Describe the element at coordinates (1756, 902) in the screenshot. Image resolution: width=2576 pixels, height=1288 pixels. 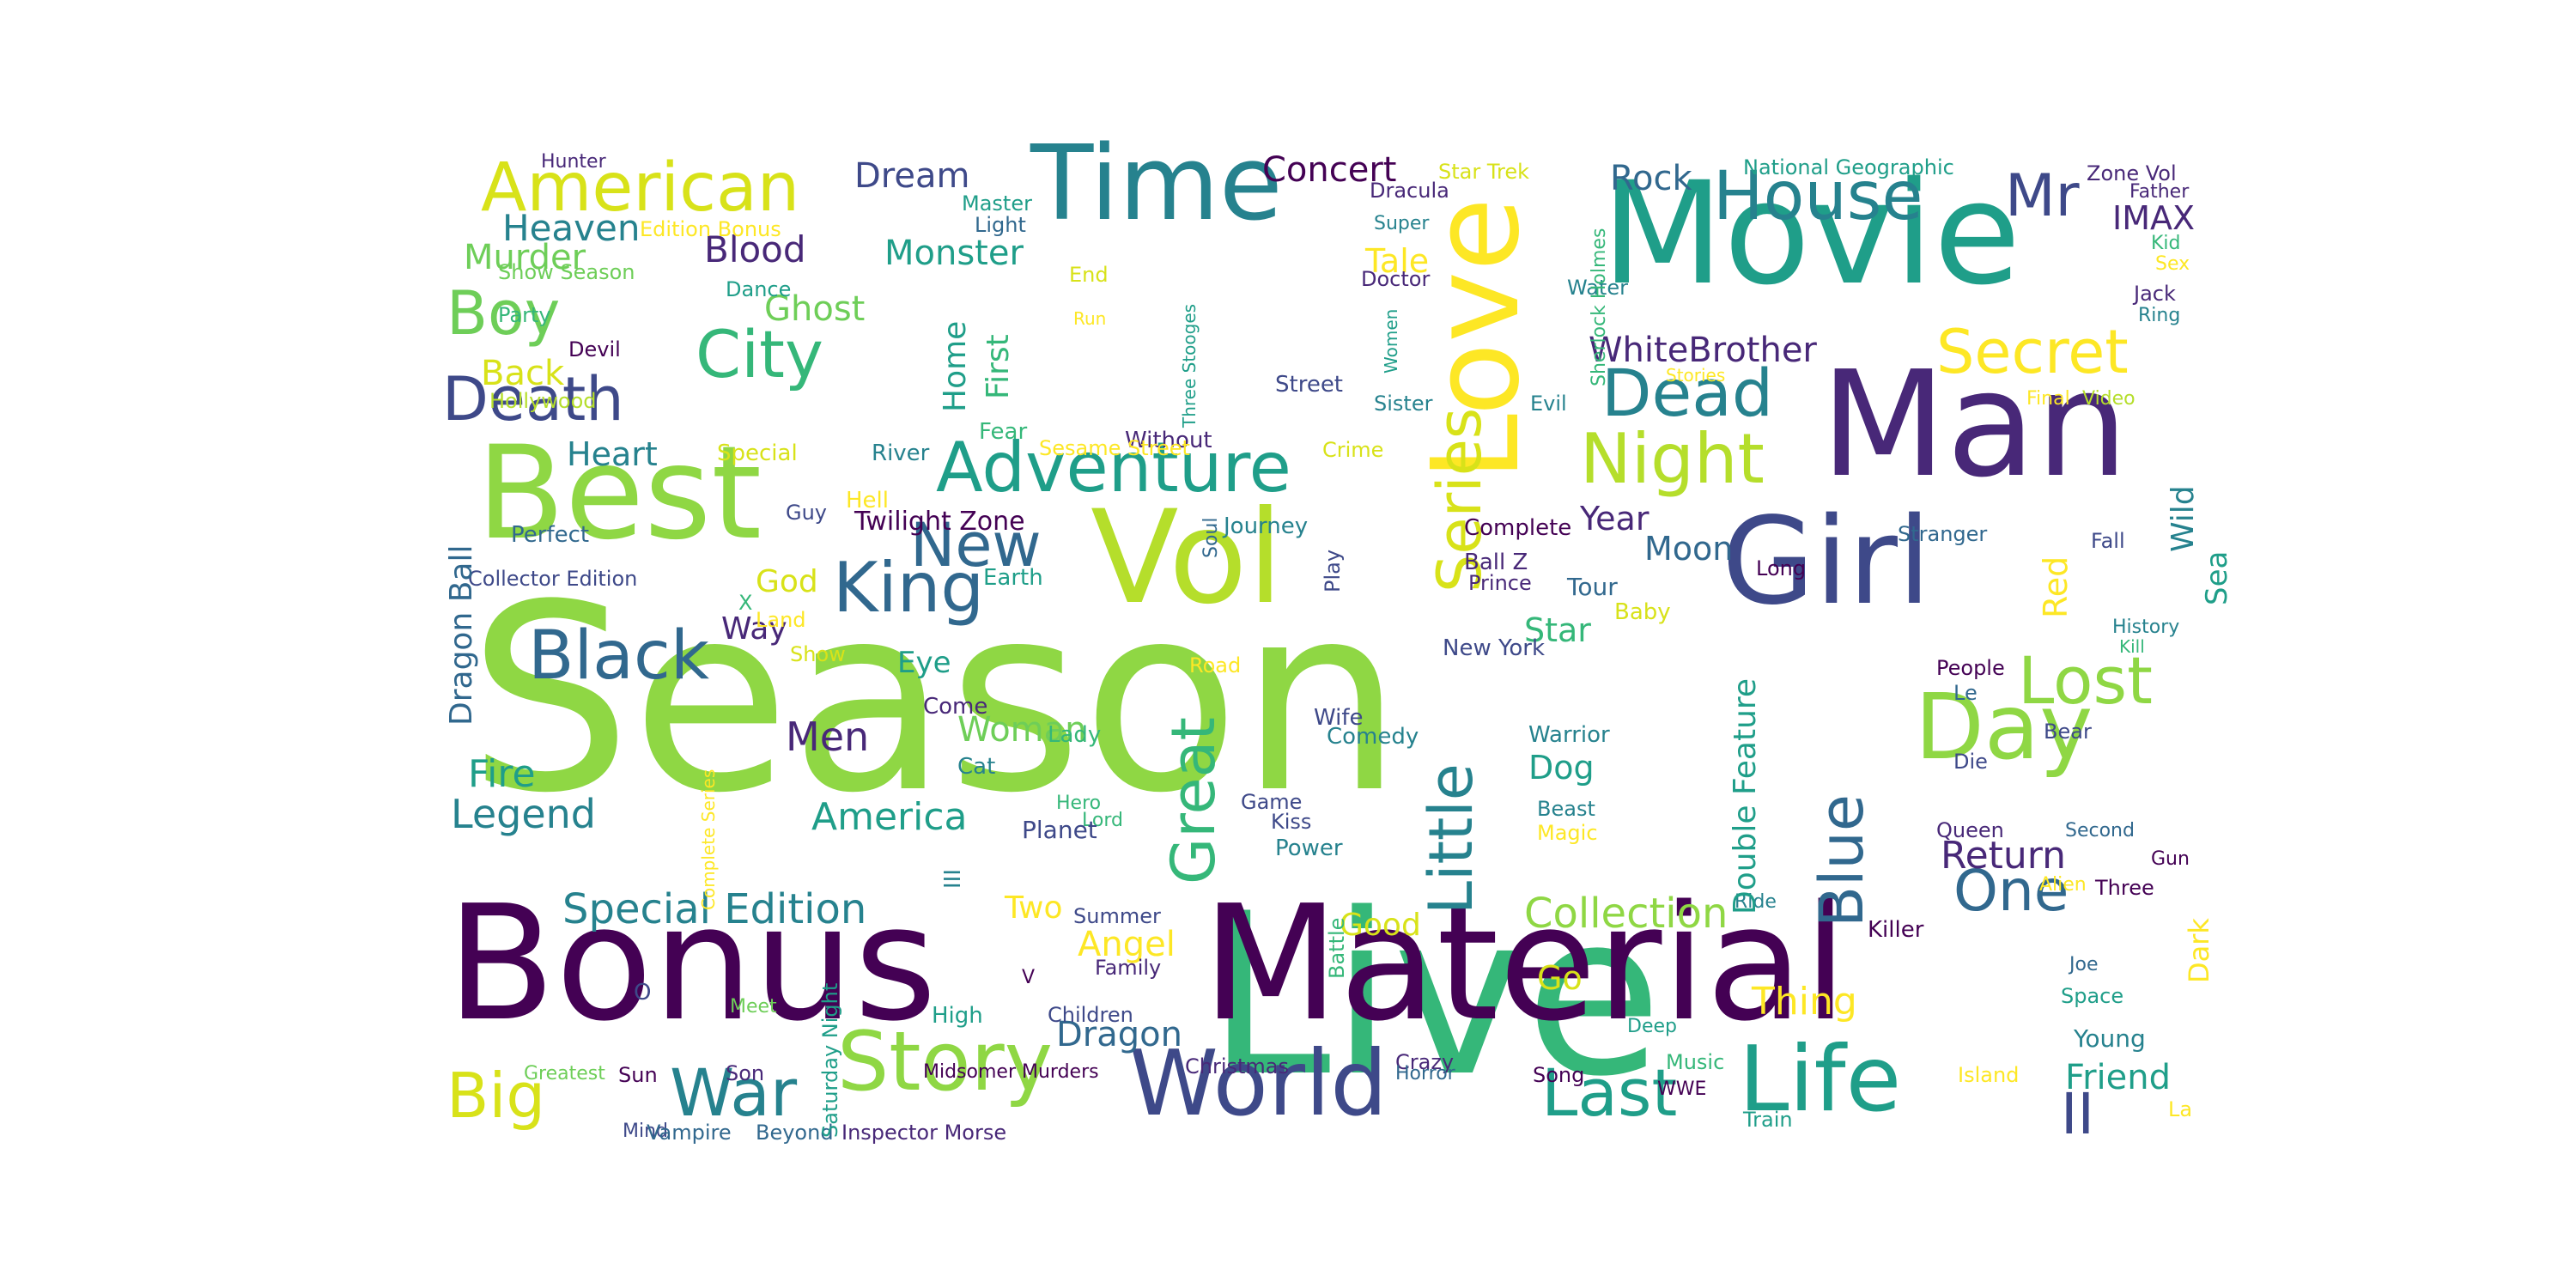
I see `word-ride: Ride` at that location.